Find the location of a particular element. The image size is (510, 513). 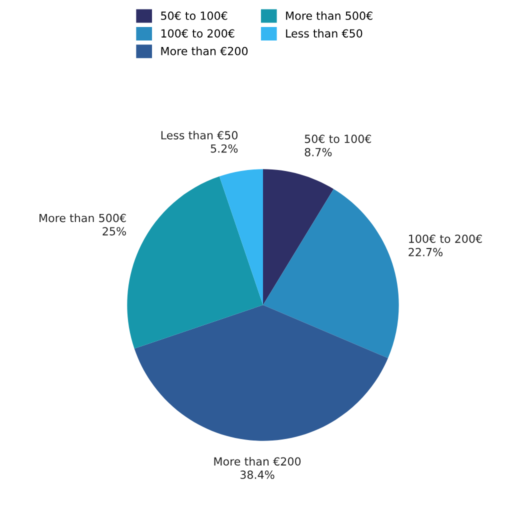

data-label: 25% is located at coordinates (114, 231).